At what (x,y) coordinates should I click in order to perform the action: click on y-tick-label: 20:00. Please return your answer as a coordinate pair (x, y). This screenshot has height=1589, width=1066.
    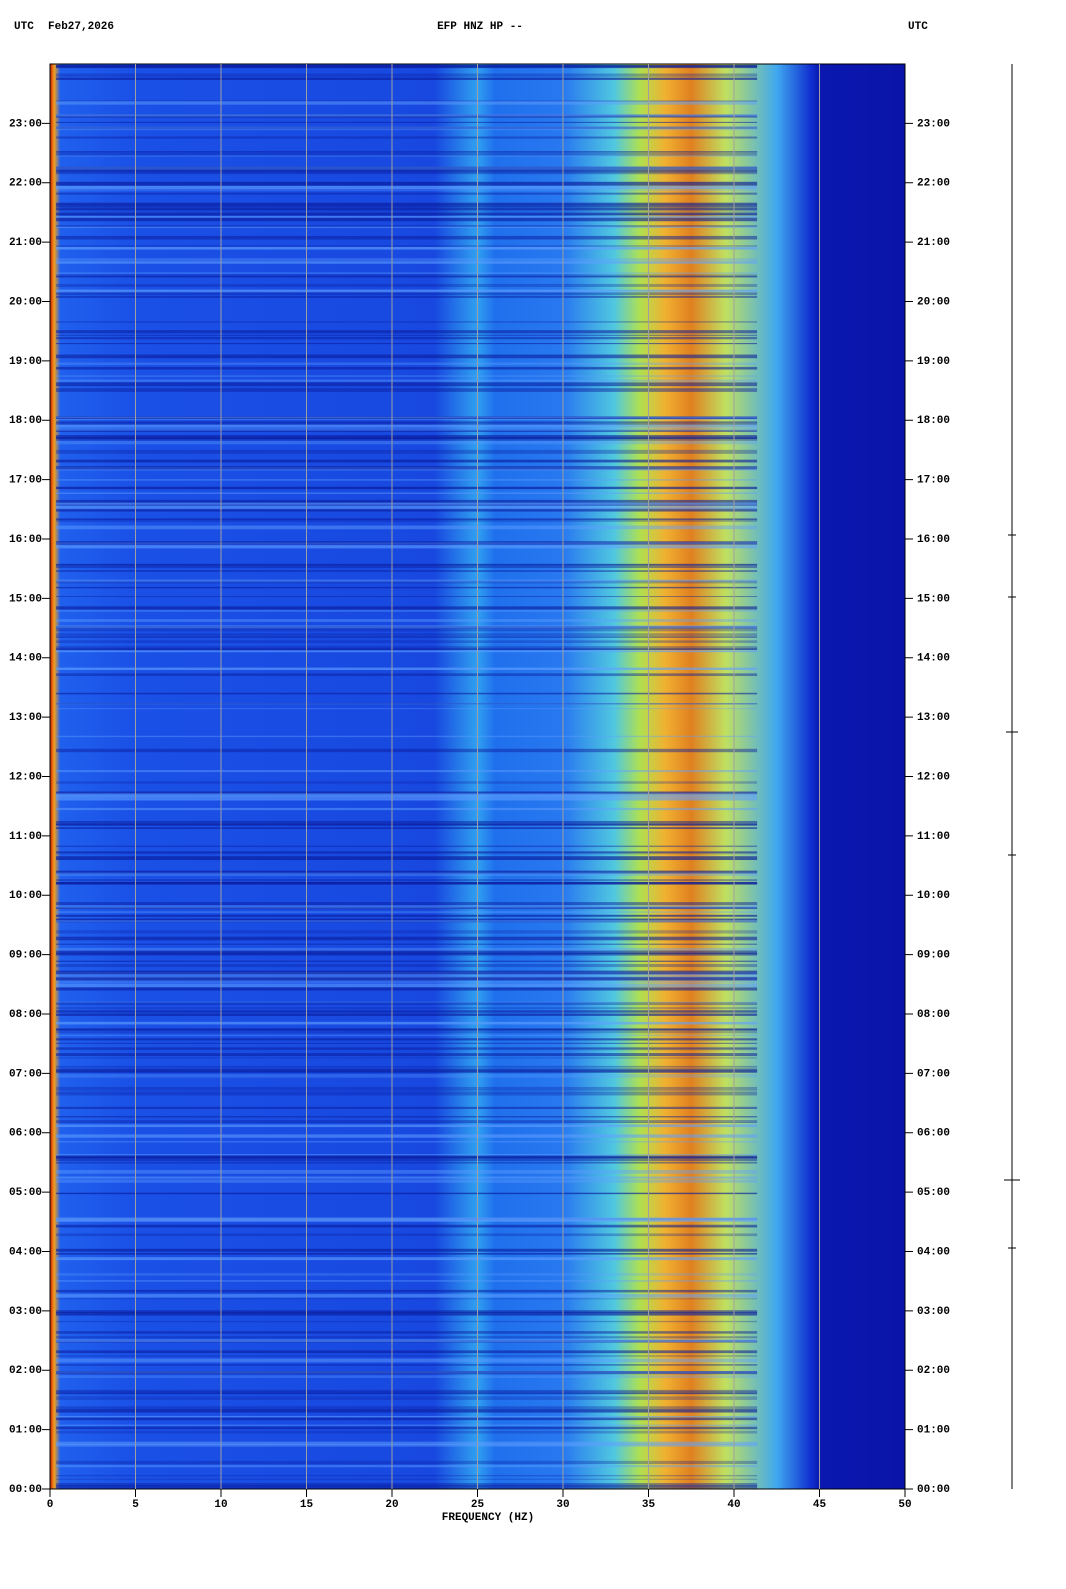
    Looking at the image, I should click on (933, 302).